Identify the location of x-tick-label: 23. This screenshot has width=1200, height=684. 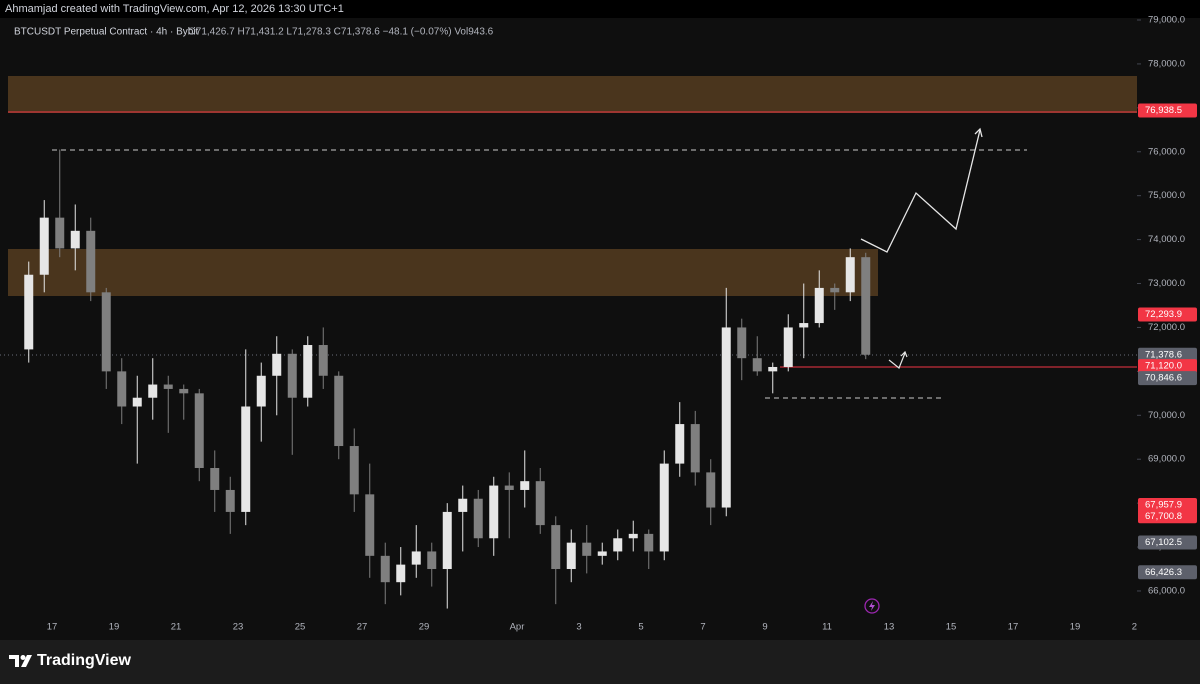
(238, 627).